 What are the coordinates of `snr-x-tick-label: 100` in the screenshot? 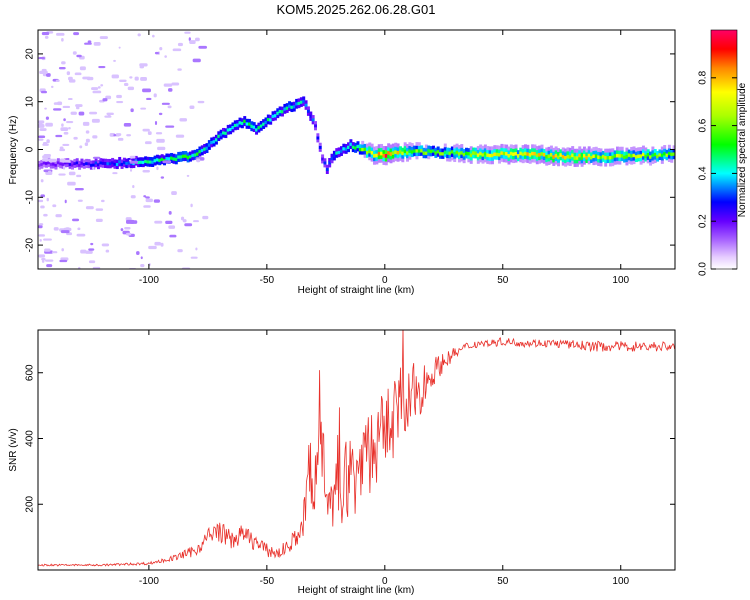 It's located at (620, 581).